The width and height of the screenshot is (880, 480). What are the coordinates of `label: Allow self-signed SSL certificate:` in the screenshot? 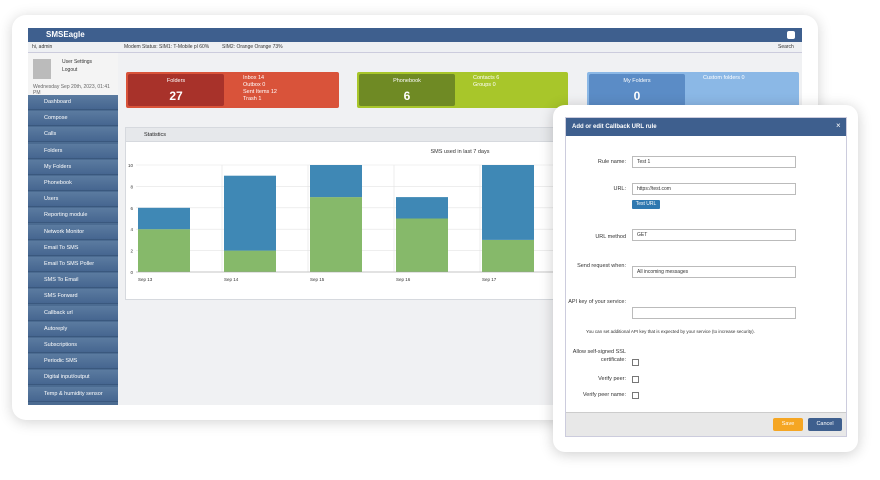 It's located at (599, 356).